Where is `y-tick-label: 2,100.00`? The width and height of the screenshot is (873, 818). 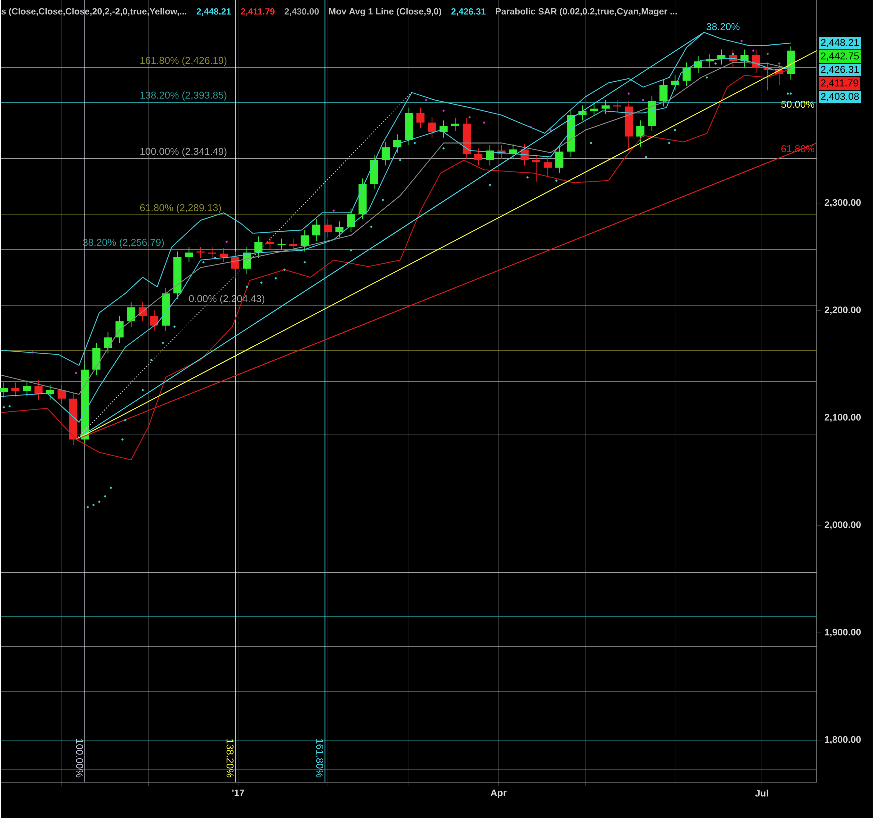
y-tick-label: 2,100.00 is located at coordinates (842, 418).